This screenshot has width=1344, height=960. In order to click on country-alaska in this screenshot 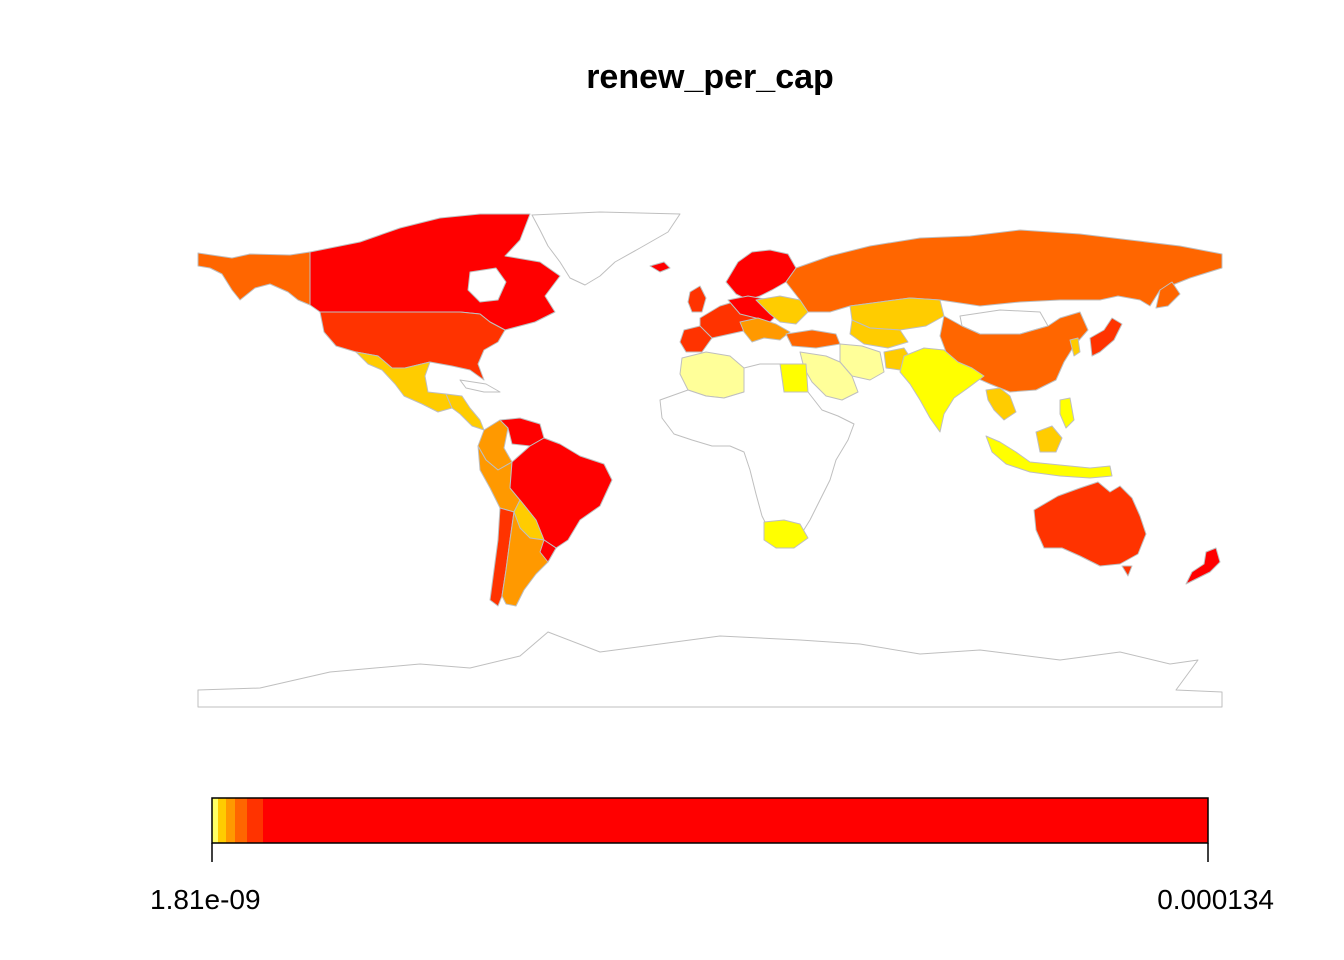, I will do `click(254, 278)`.